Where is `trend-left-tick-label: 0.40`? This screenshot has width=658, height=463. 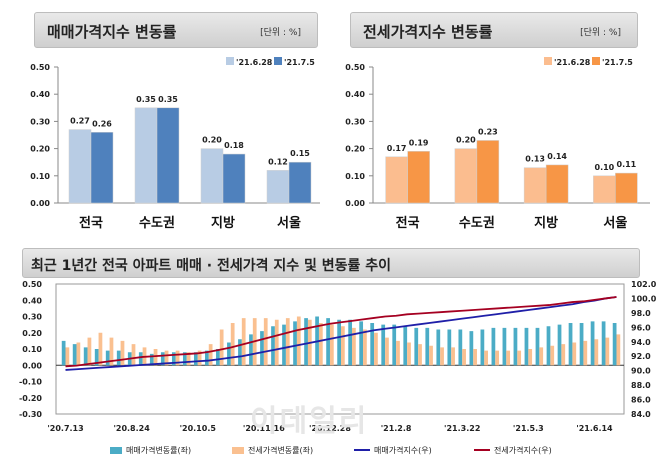 trend-left-tick-label: 0.40 is located at coordinates (32, 300).